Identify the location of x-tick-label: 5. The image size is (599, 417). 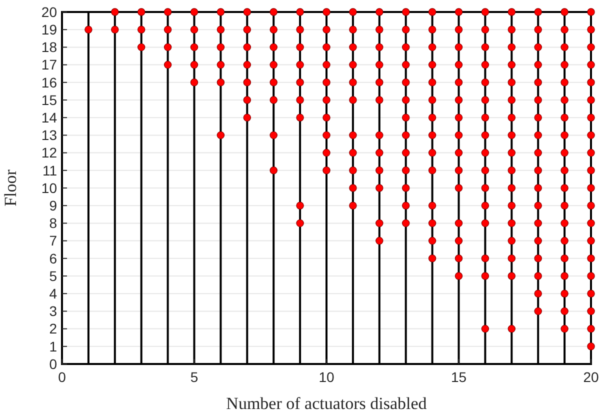
(194, 377).